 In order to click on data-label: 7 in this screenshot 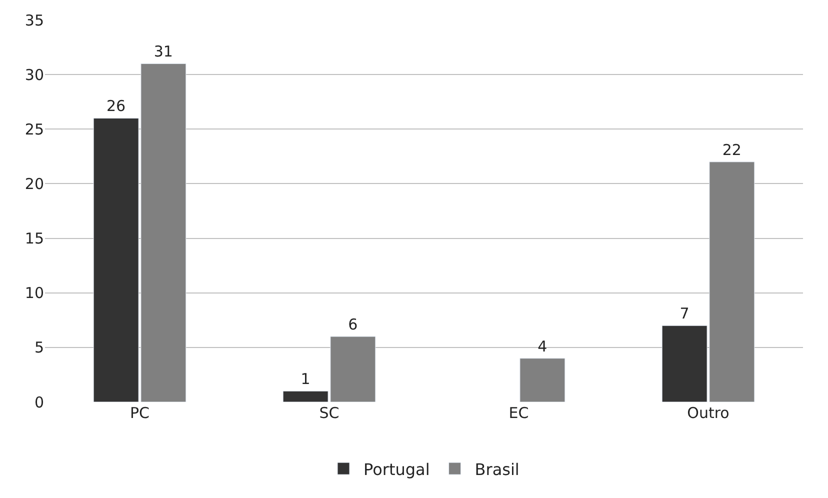, I will do `click(685, 313)`.